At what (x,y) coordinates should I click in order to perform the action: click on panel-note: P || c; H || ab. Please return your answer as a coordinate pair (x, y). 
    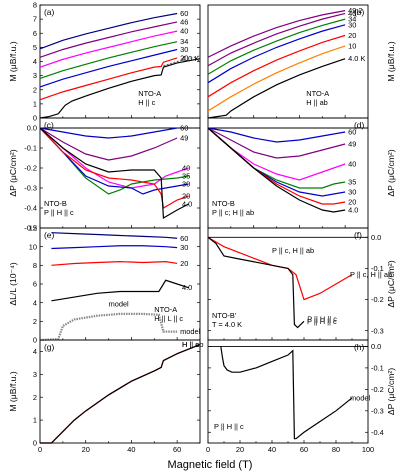
    Looking at the image, I should click on (233, 212).